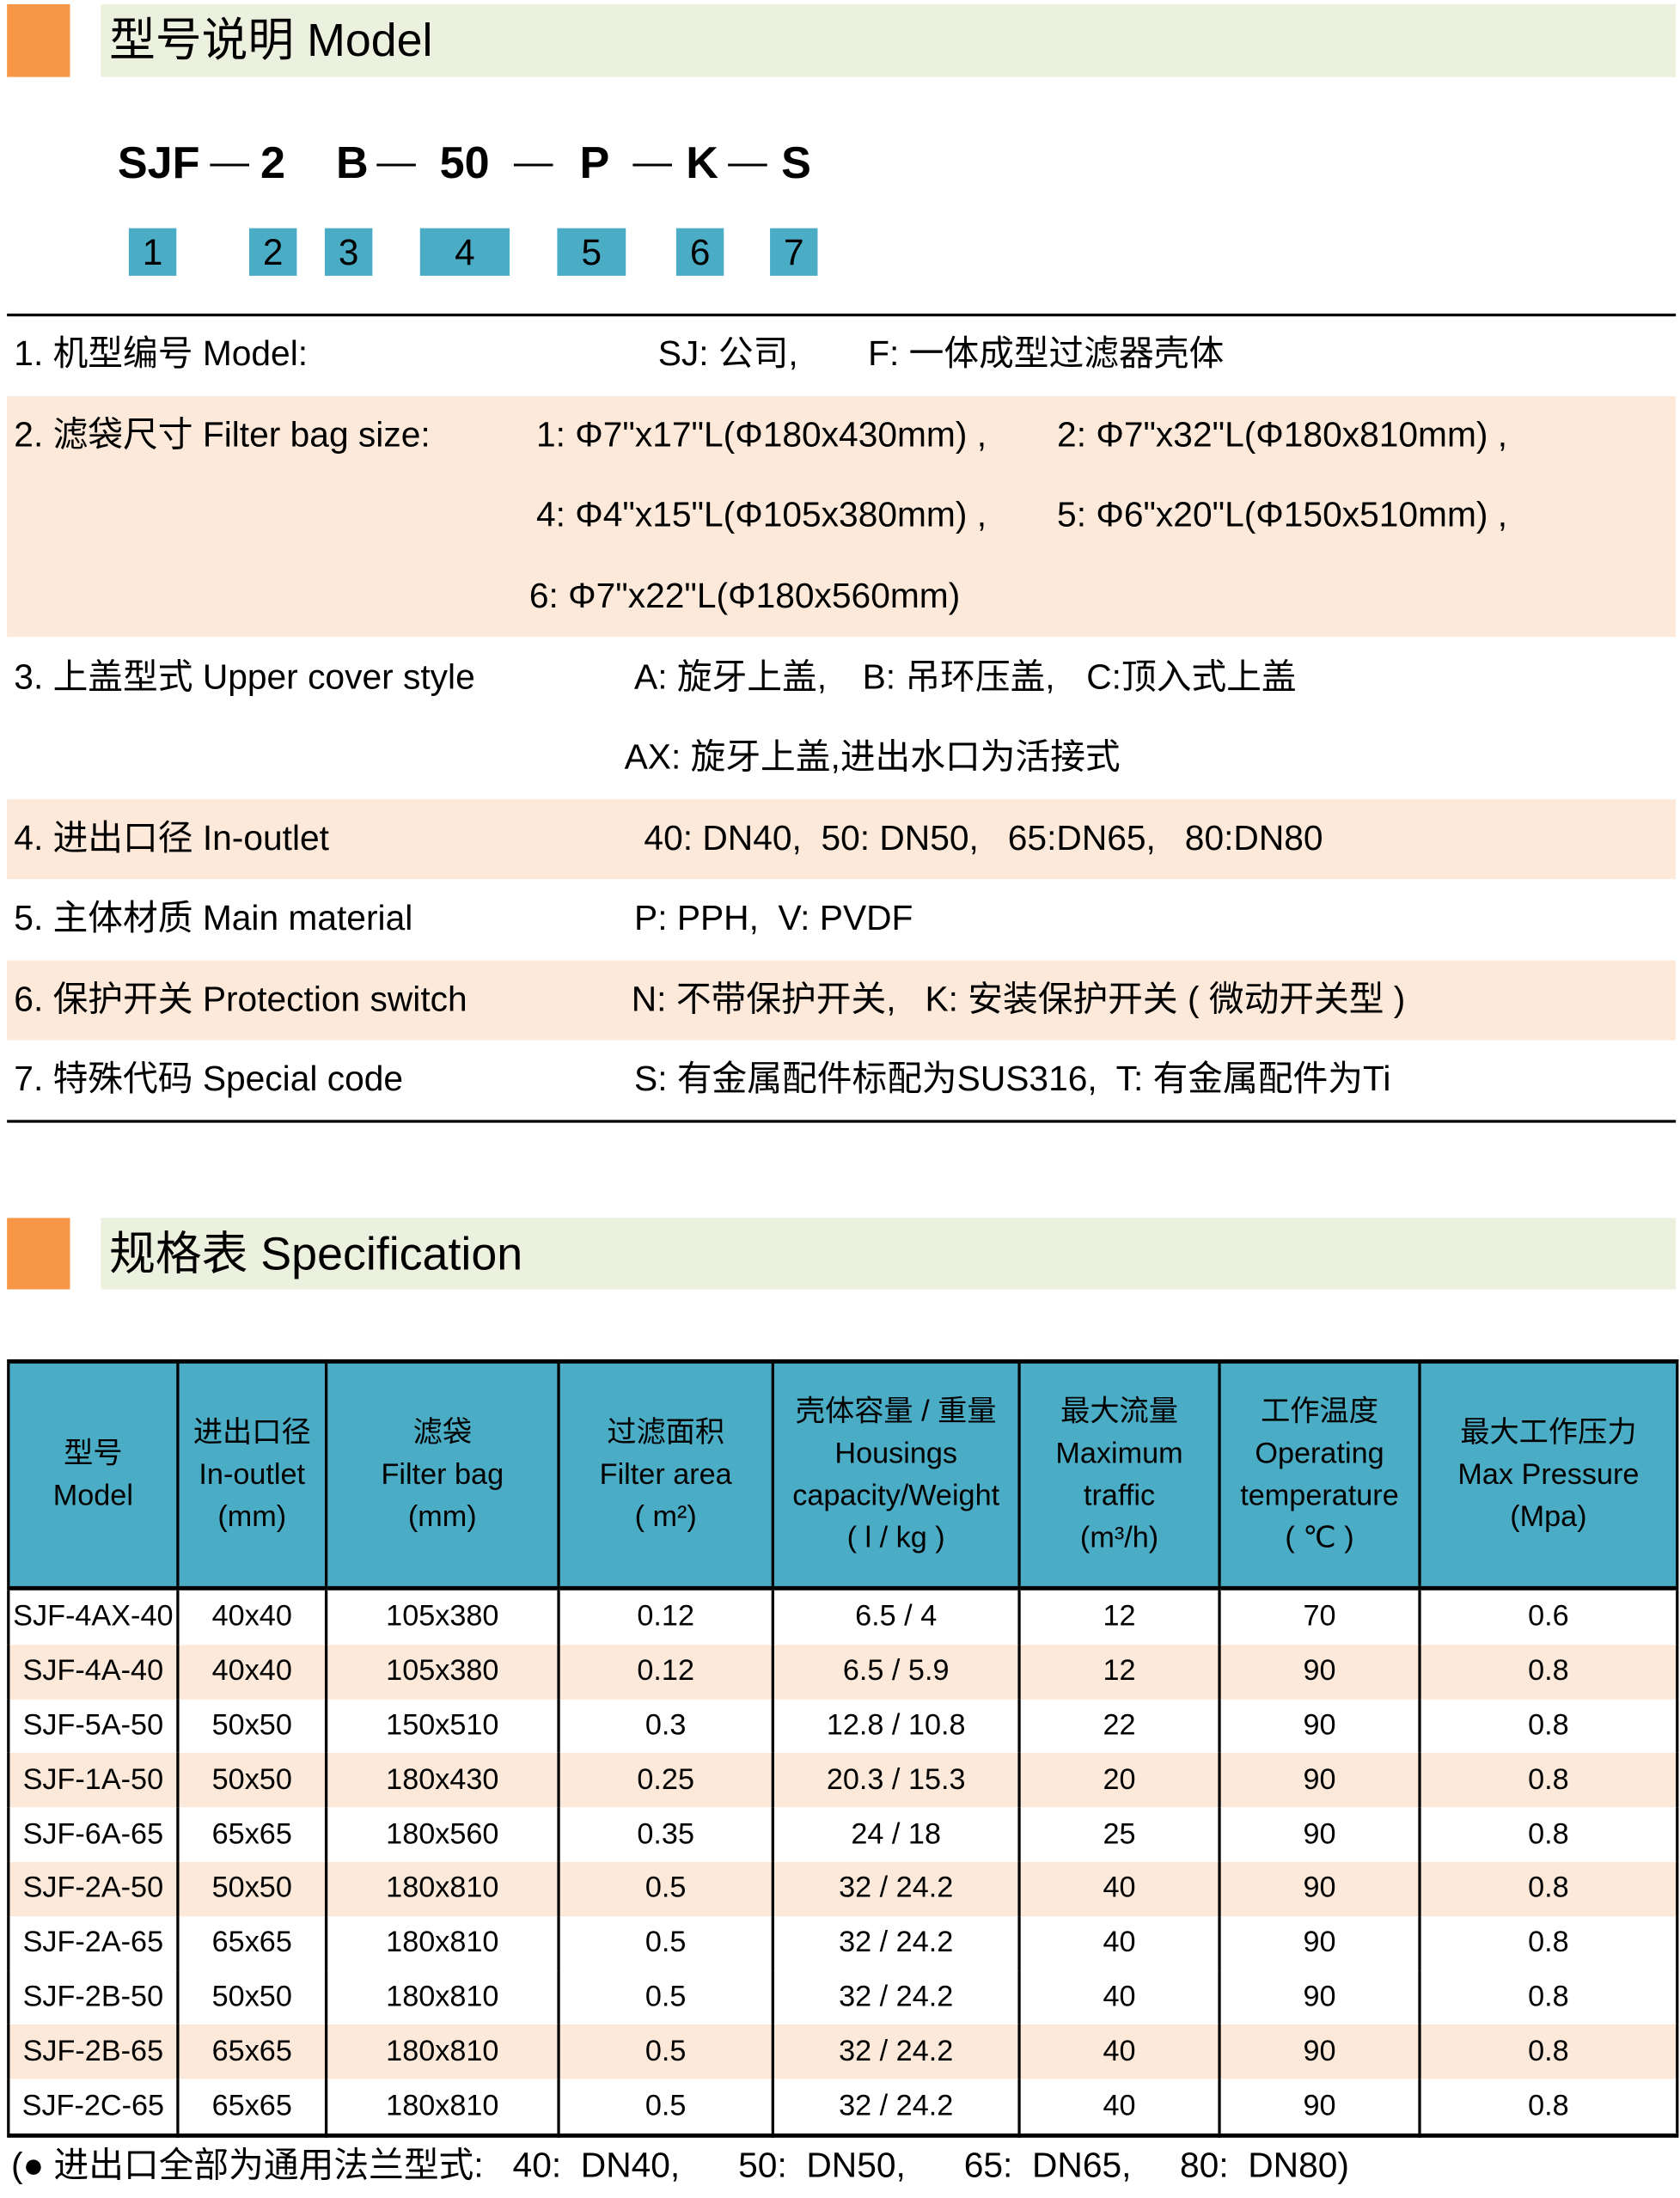  Describe the element at coordinates (94, 1781) in the screenshot. I see `table-cell: SJF-1A-50` at that location.